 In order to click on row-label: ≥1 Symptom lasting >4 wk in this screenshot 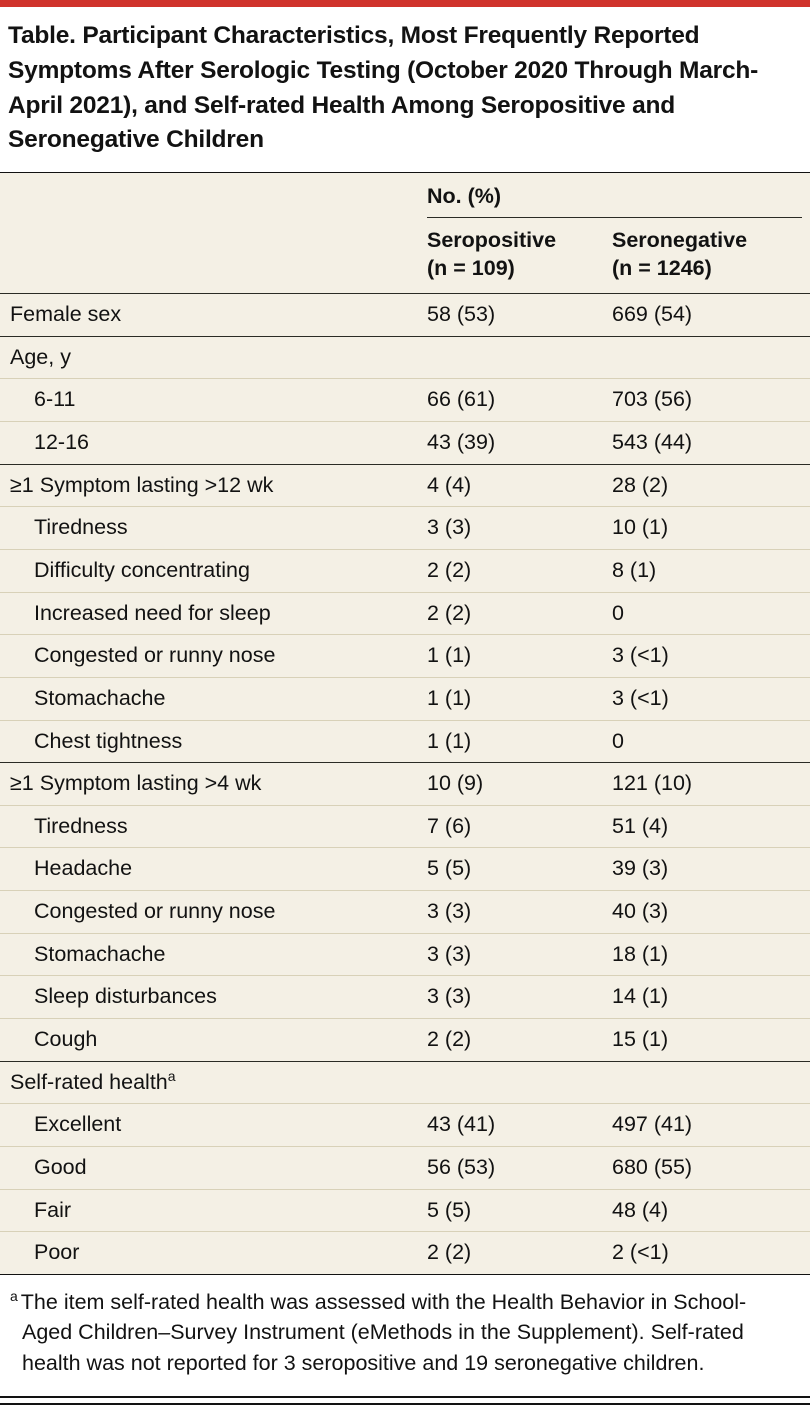, I will do `click(136, 783)`.